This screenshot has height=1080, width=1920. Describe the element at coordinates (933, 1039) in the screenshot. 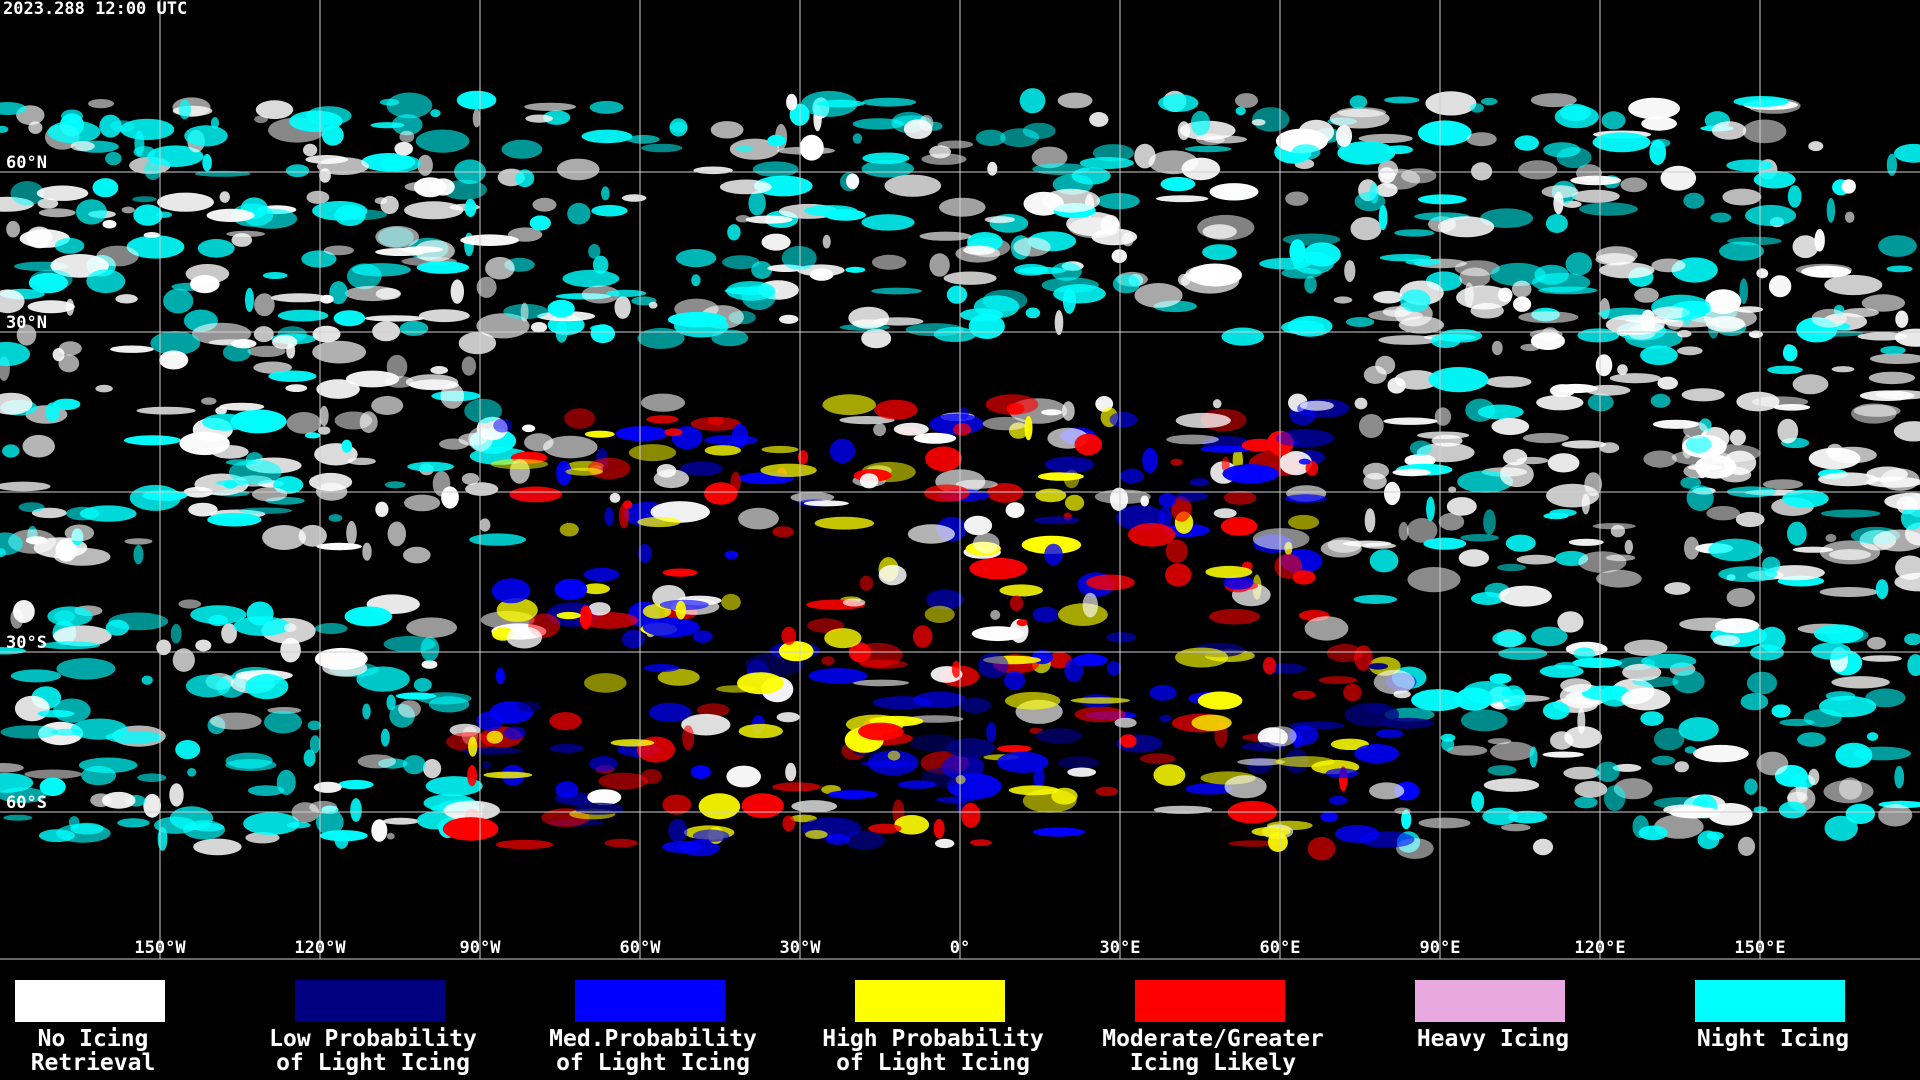

I see `legend-label: High Probability` at that location.